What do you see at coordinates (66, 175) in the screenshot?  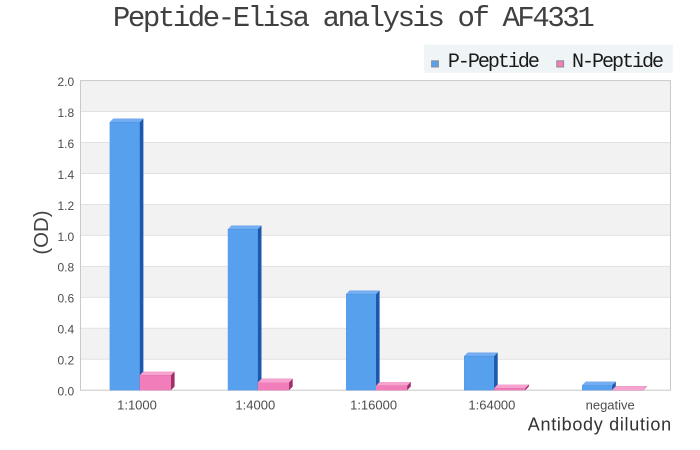 I see `svg-text: 1.4` at bounding box center [66, 175].